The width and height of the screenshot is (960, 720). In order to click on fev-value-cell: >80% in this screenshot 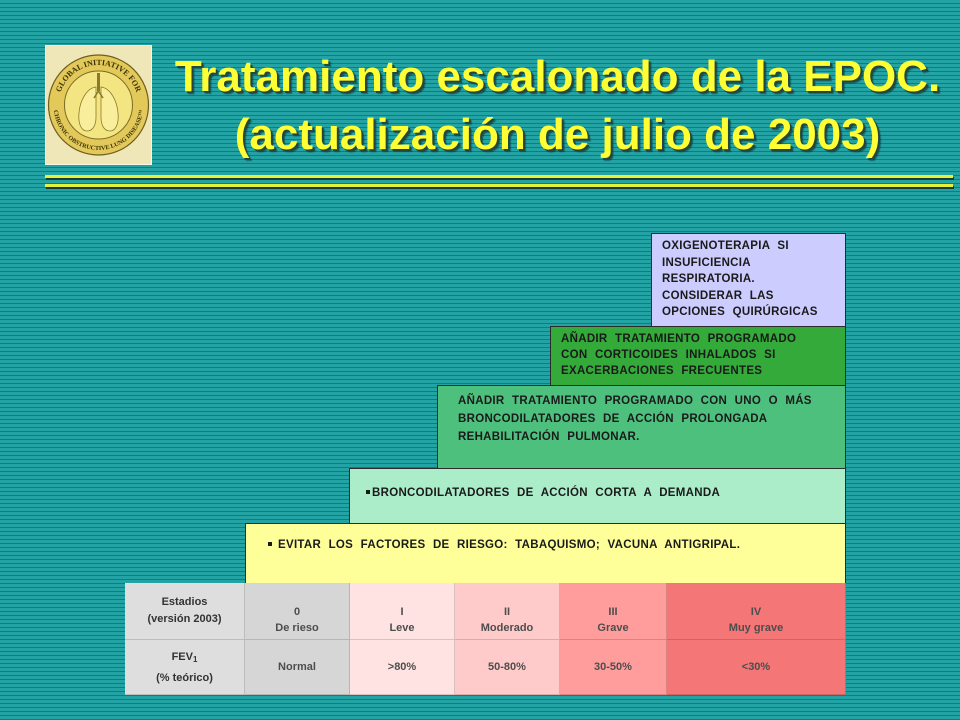, I will do `click(402, 667)`.